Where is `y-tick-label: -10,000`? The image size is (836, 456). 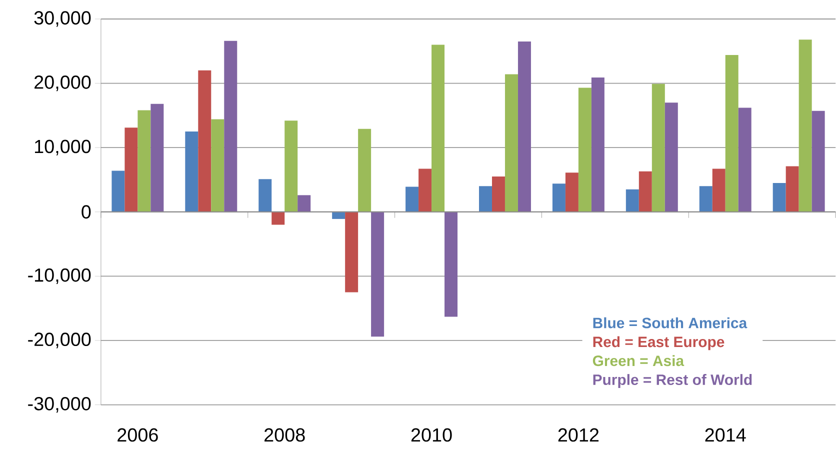
y-tick-label: -10,000 is located at coordinates (59, 276).